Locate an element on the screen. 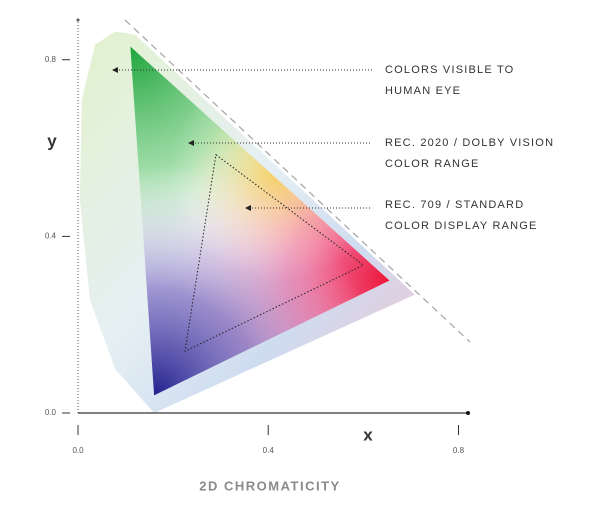  x-axis-label: x is located at coordinates (368, 434).